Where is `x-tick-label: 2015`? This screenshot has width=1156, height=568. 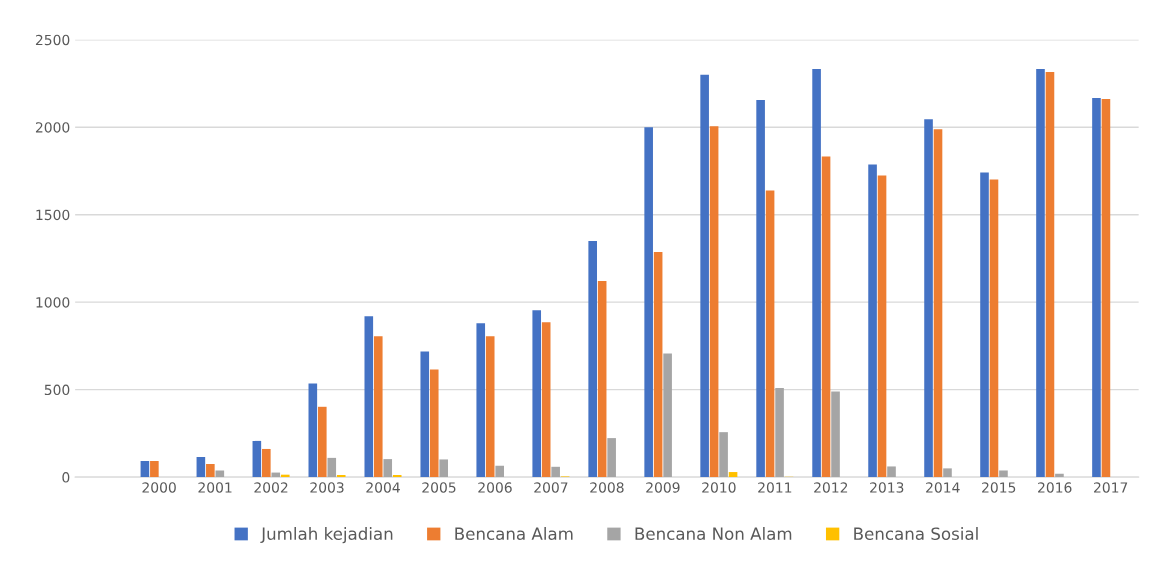
x-tick-label: 2015 is located at coordinates (999, 487).